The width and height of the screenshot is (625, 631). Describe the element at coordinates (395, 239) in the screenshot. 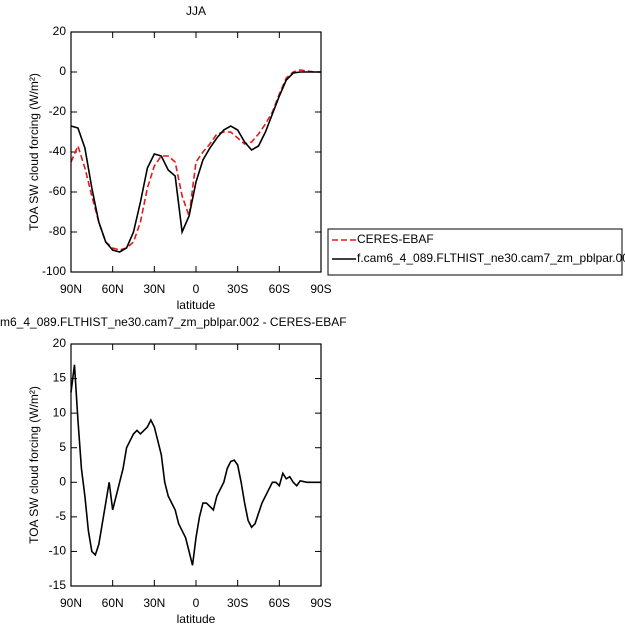

I see `legend-label: CERES-EBAF` at that location.